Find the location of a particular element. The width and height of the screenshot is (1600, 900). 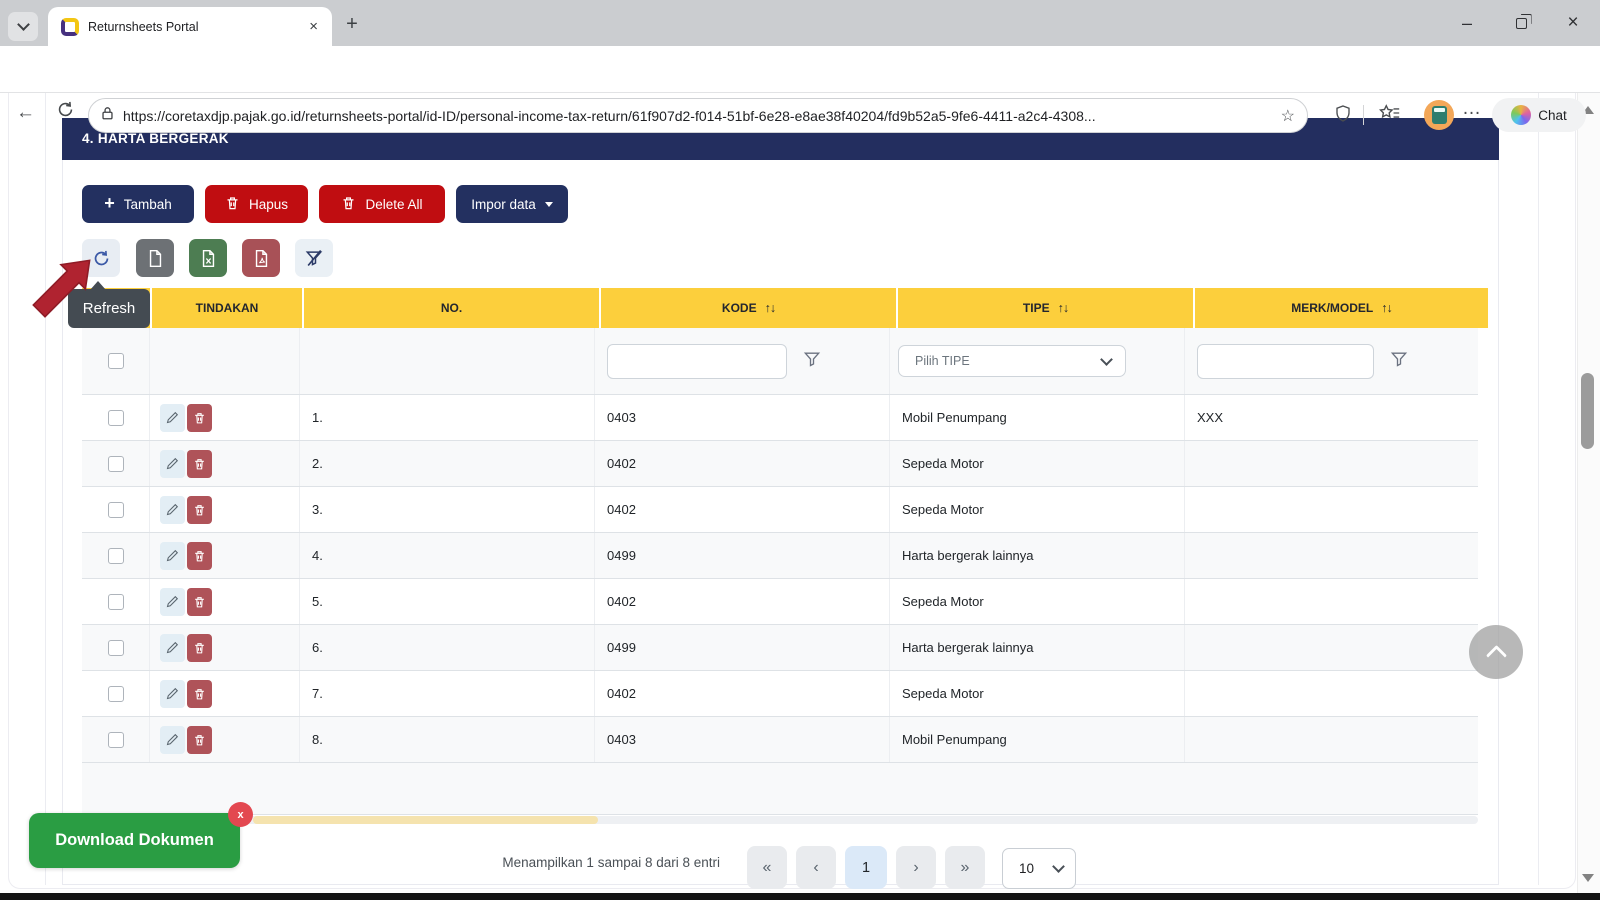

download-dokumen-button: Download Dokumen is located at coordinates (134, 840).